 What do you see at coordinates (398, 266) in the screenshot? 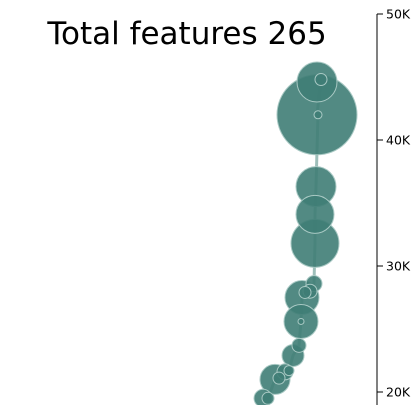
I see `y-tick-label-1: 30K` at bounding box center [398, 266].